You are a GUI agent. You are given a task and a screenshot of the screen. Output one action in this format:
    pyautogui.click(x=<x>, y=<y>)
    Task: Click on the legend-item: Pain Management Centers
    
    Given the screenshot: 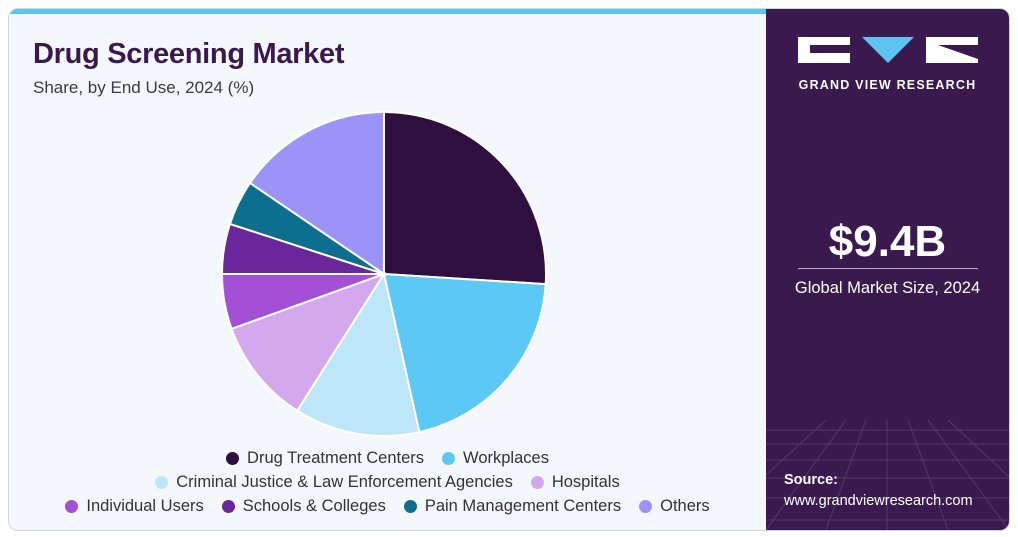 What is the action you would take?
    pyautogui.click(x=512, y=506)
    